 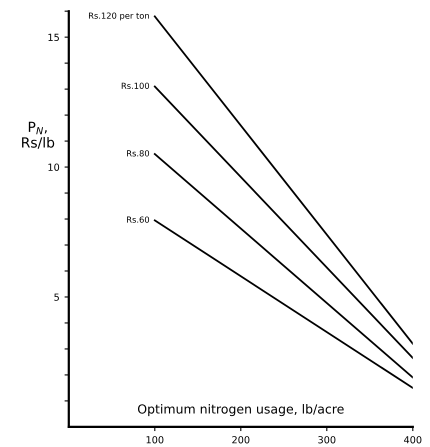 What do you see at coordinates (155, 440) in the screenshot?
I see `x-tick-label: 100` at bounding box center [155, 440].